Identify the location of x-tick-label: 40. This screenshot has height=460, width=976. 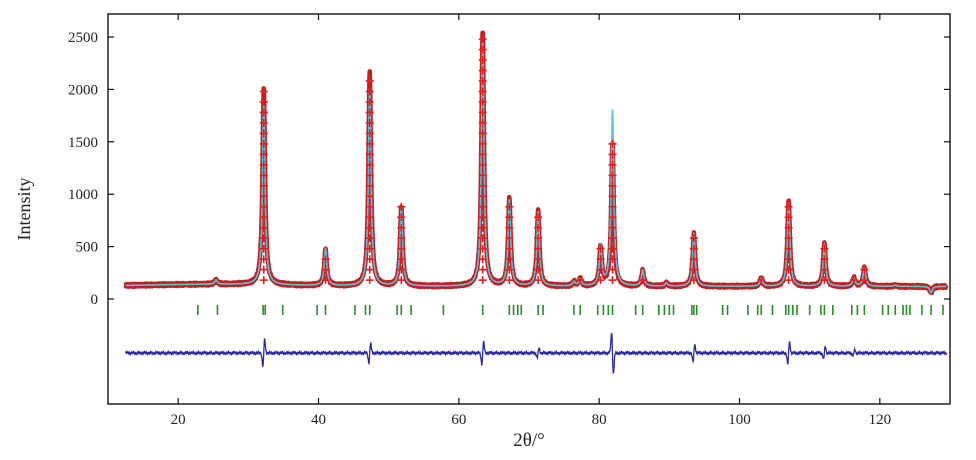
(318, 420).